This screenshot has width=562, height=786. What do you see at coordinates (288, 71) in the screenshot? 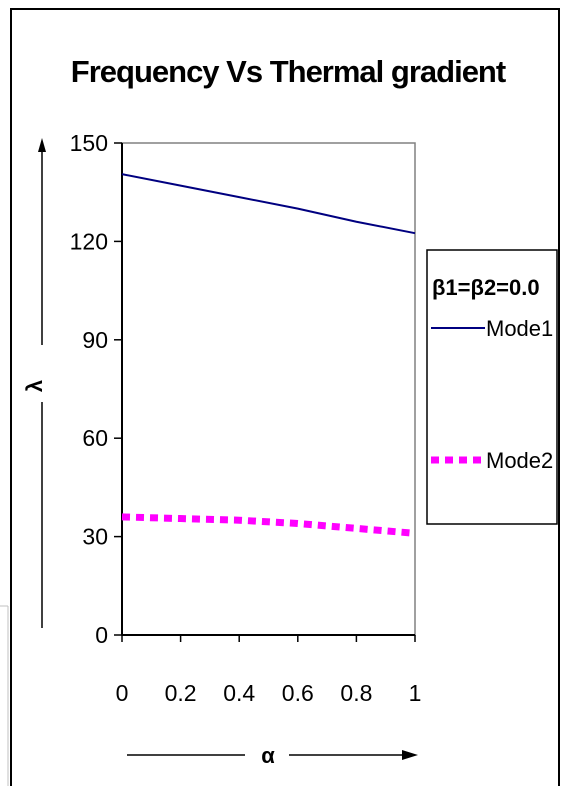
I see `chart-title: Frequency Vs Thermal gradient` at bounding box center [288, 71].